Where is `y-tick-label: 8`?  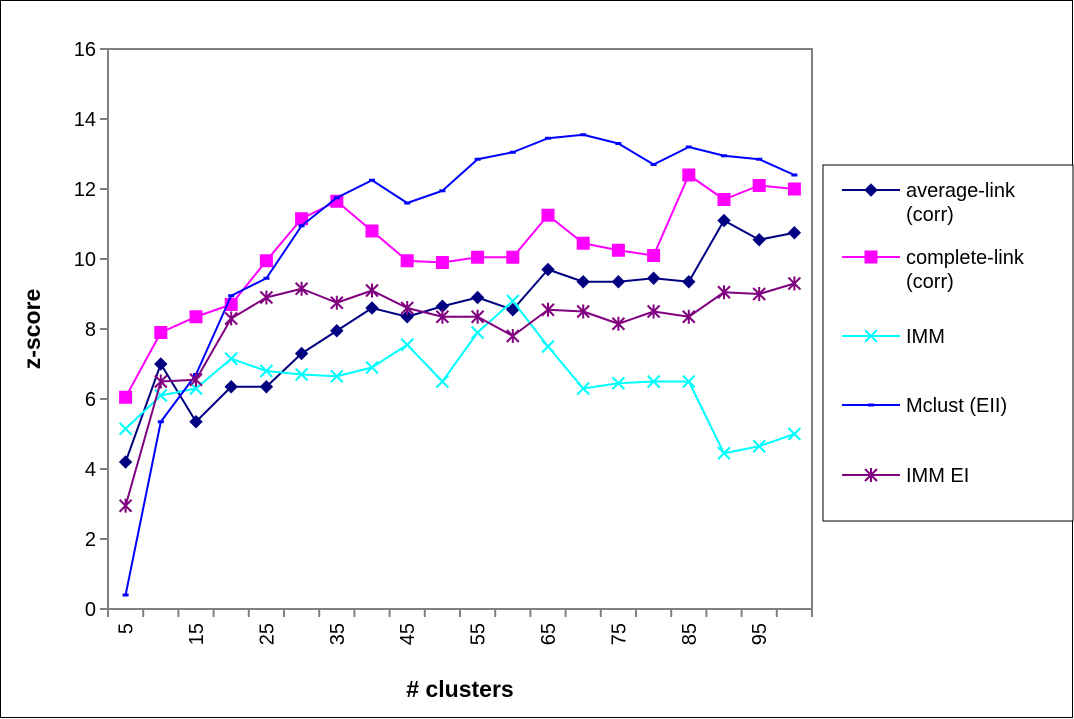 y-tick-label: 8 is located at coordinates (90, 330).